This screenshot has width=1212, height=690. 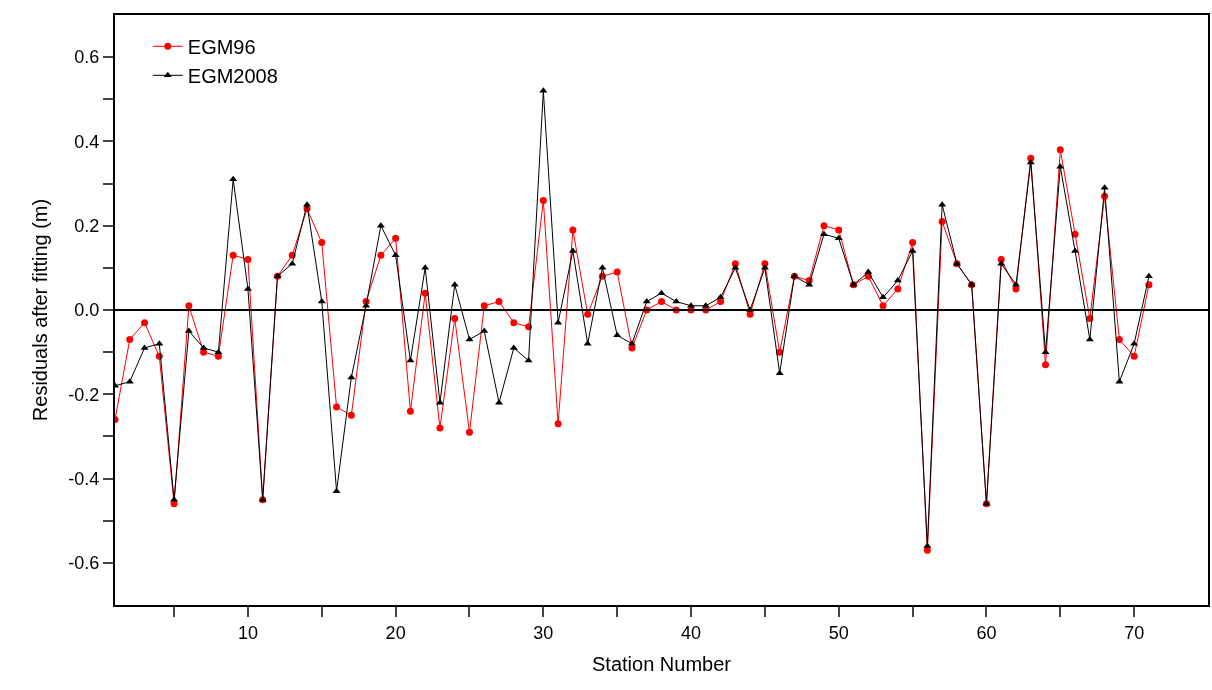 What do you see at coordinates (87, 141) in the screenshot?
I see `y-tick-label: 0.4` at bounding box center [87, 141].